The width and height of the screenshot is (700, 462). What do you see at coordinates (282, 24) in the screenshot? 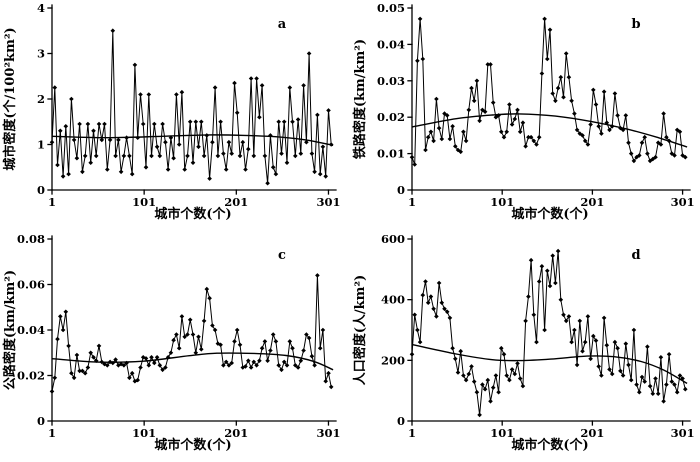
I see `a-panel-letter: a` at bounding box center [282, 24].